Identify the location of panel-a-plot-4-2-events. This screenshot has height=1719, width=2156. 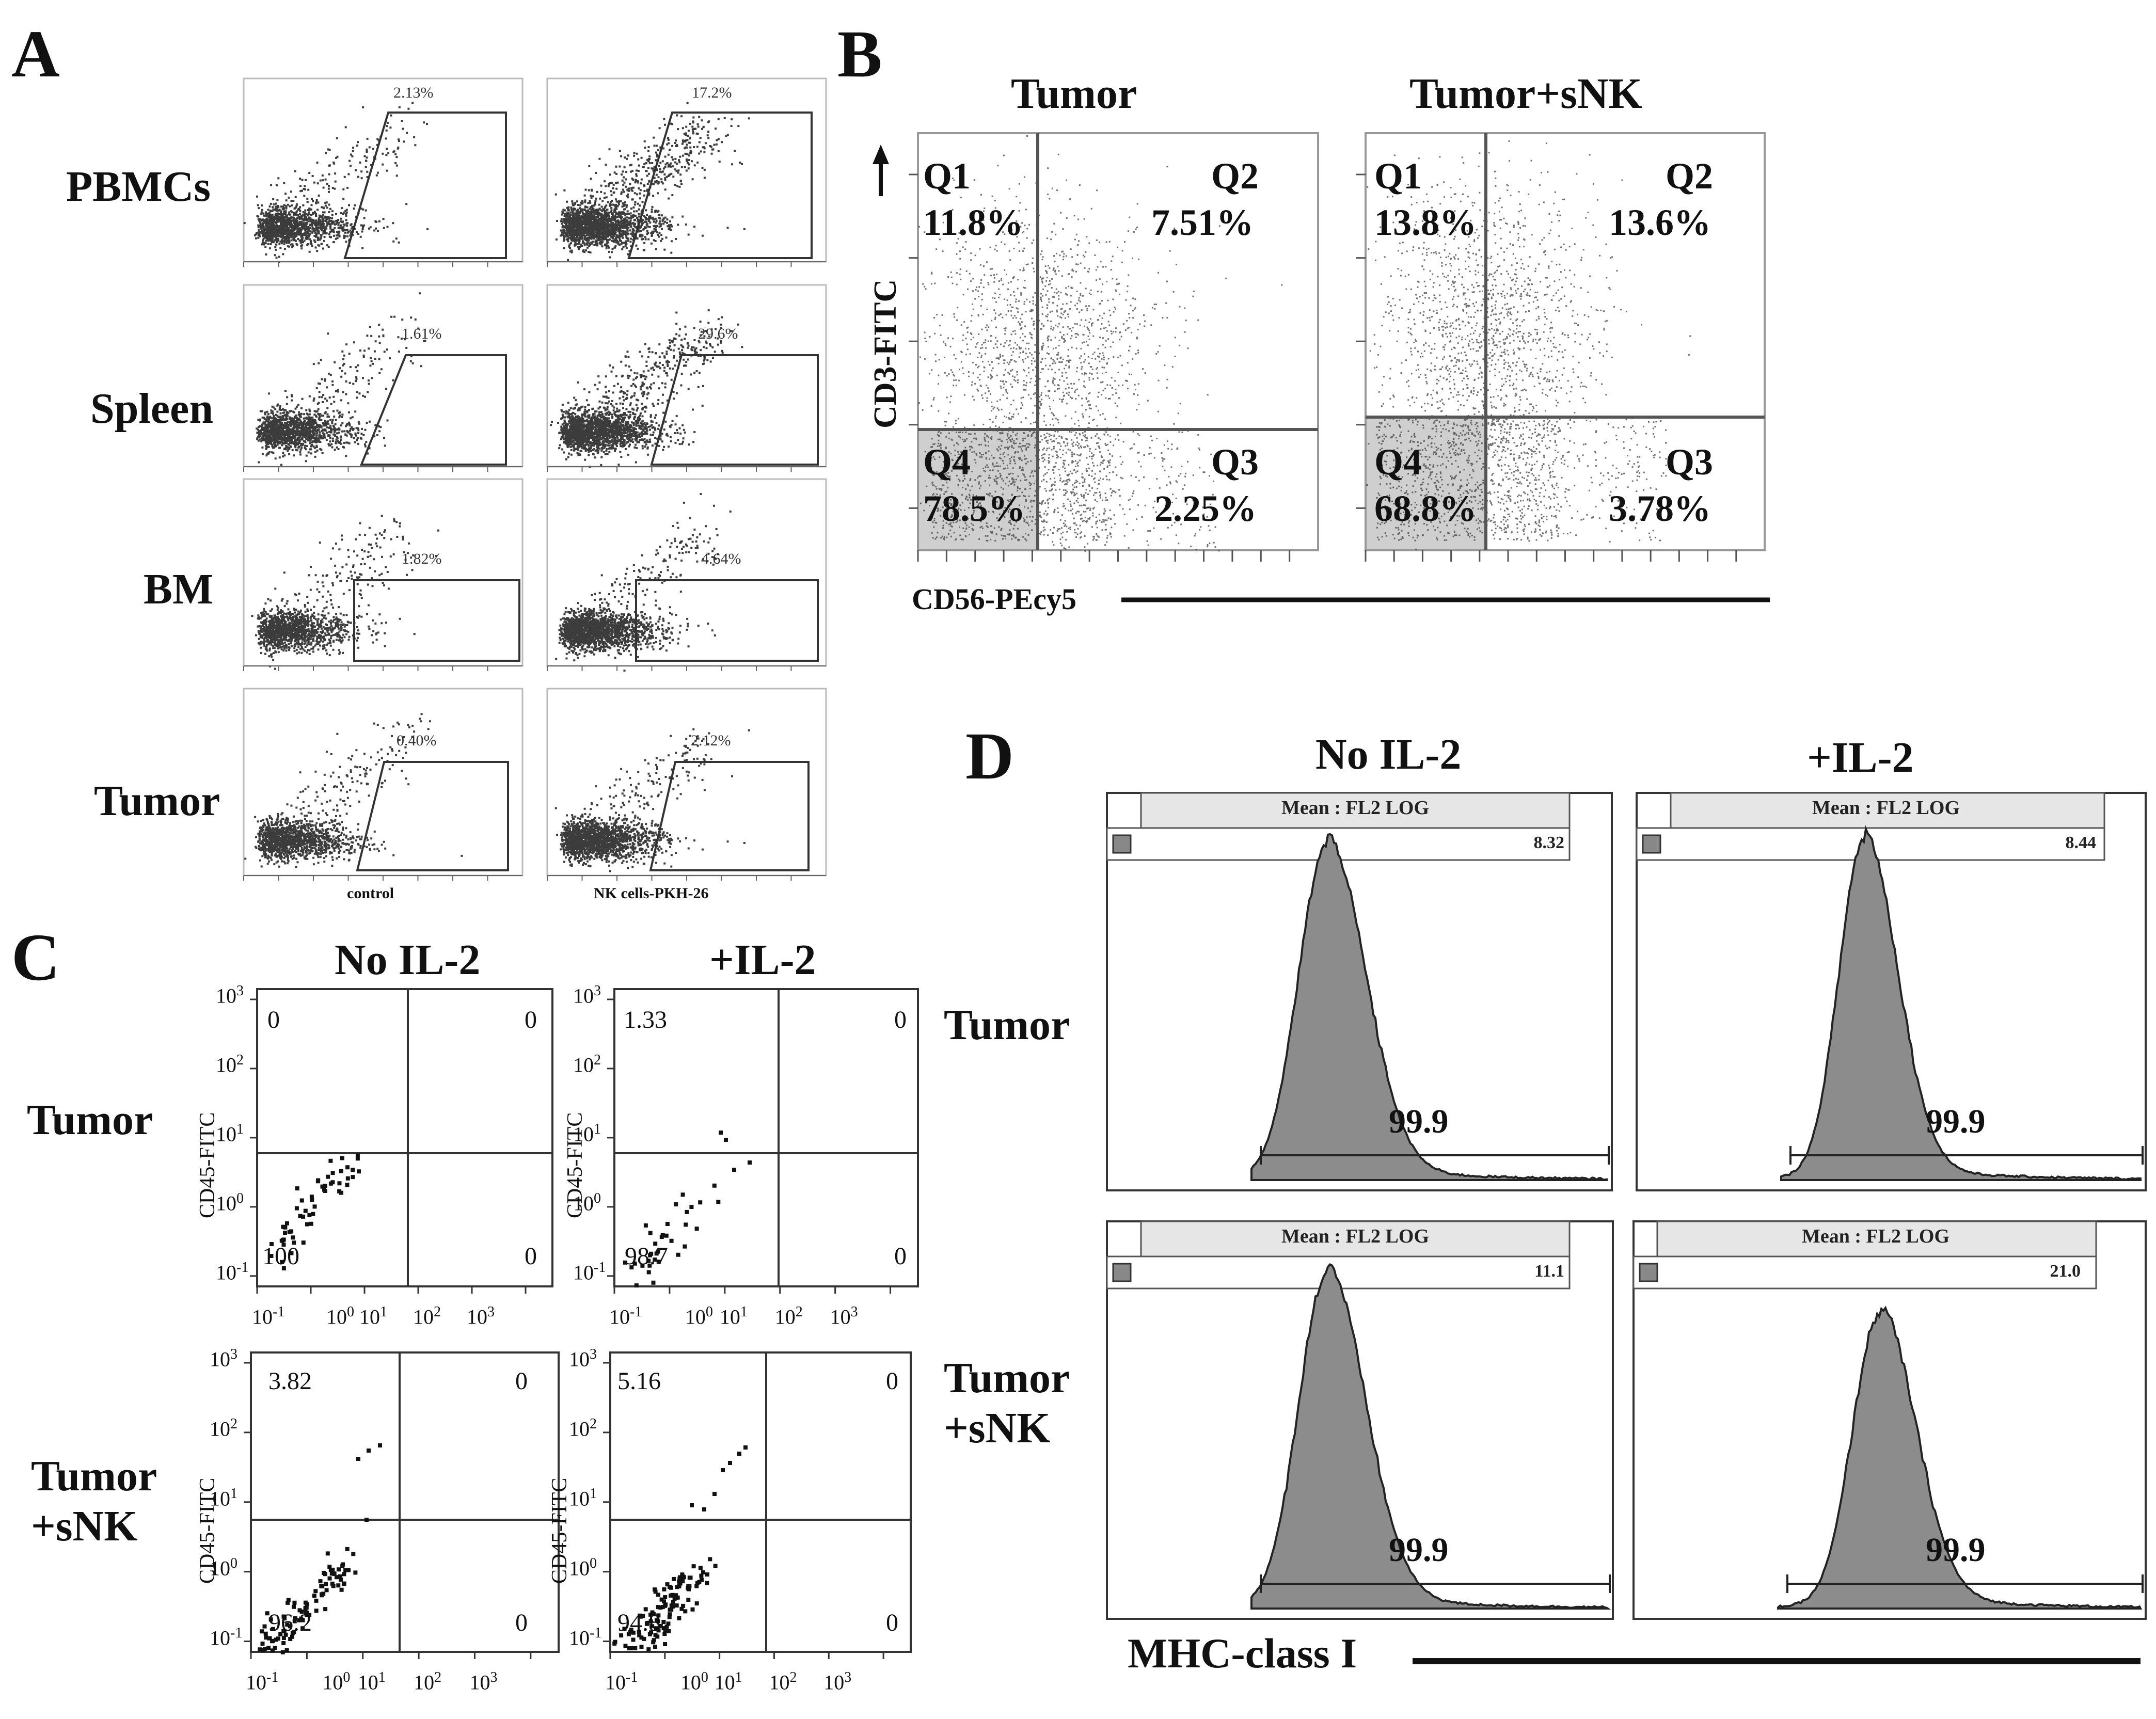
(652, 800).